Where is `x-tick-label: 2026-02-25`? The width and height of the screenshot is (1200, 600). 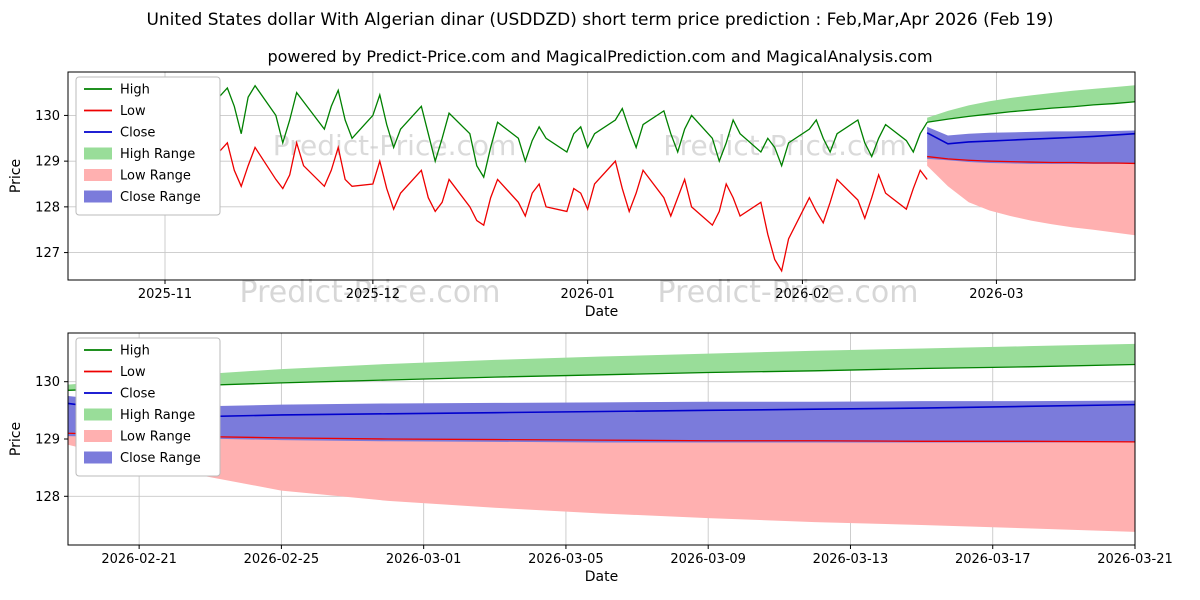 x-tick-label: 2026-02-25 is located at coordinates (282, 559).